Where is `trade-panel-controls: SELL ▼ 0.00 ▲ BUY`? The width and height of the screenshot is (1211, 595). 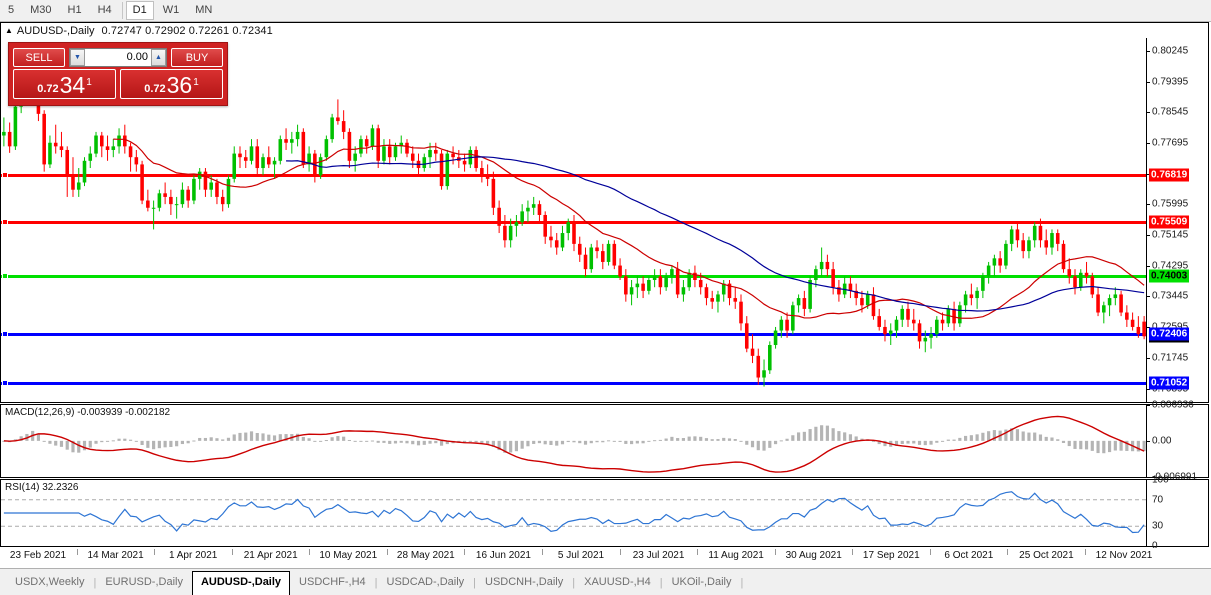 trade-panel-controls: SELL ▼ 0.00 ▲ BUY is located at coordinates (118, 55).